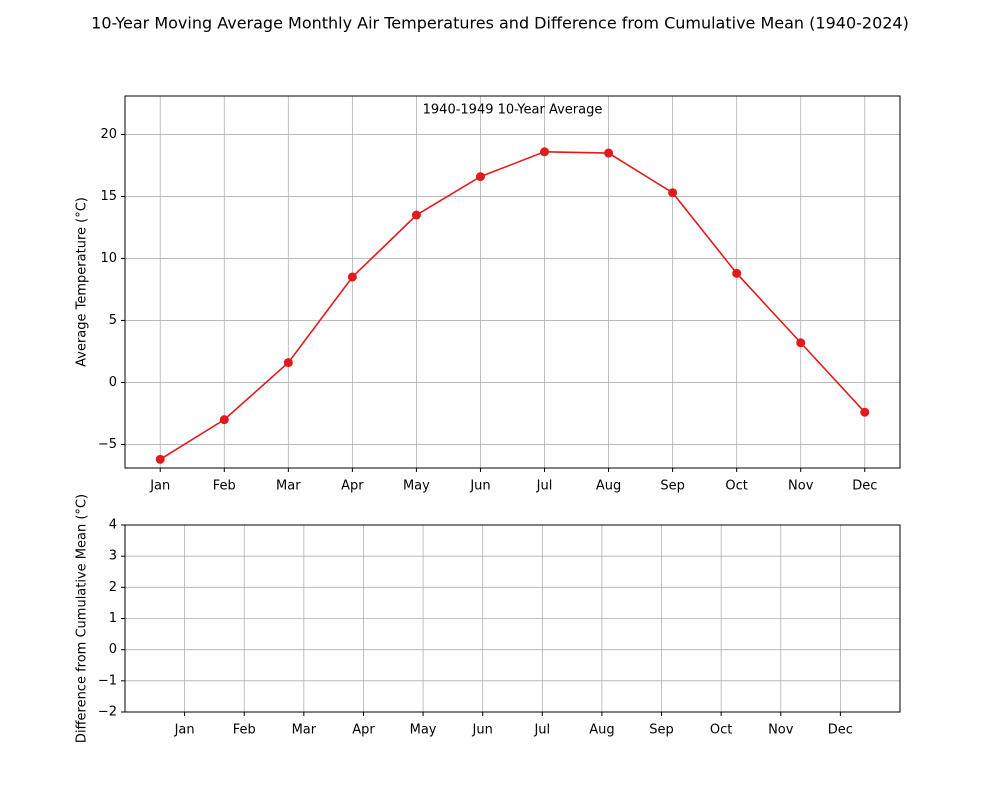 This screenshot has height=800, width=1000. I want to click on y-tick-label: −2, so click(107, 712).